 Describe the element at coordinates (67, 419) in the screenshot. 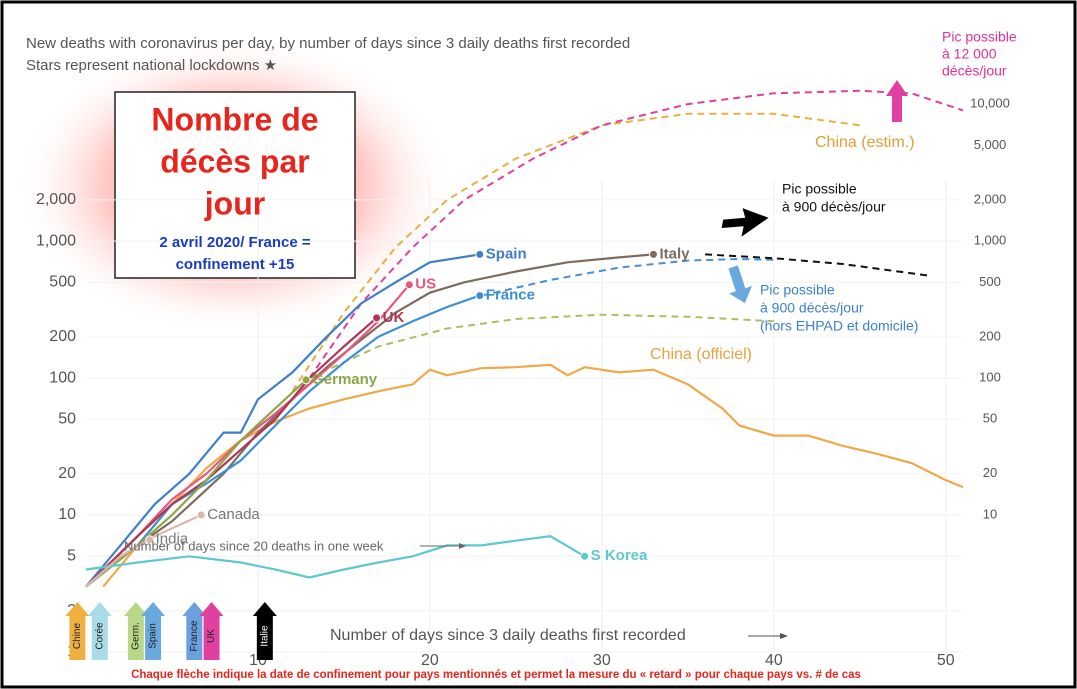

I see `y-tick-label: 50` at that location.